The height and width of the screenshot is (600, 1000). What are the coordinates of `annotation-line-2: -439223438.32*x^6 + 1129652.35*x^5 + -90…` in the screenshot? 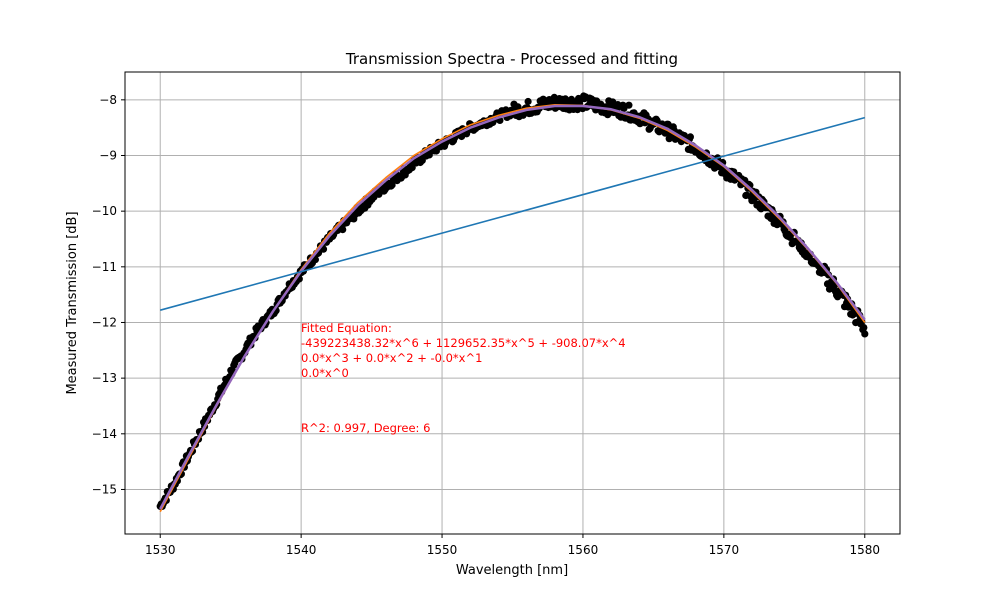 It's located at (463, 343).